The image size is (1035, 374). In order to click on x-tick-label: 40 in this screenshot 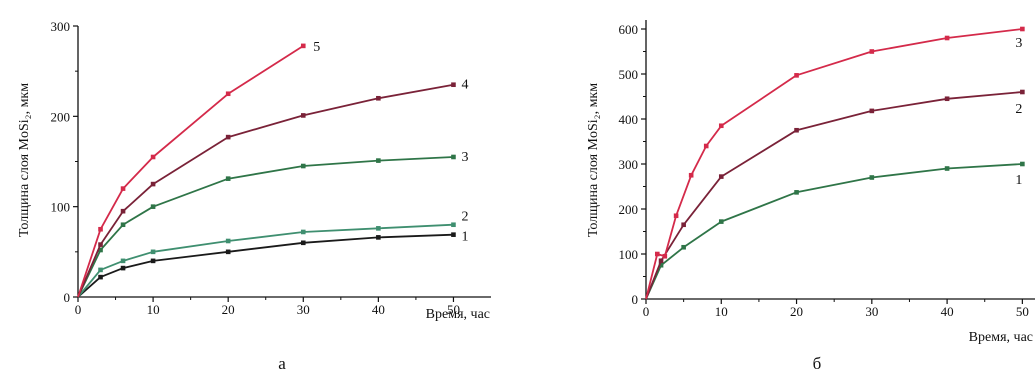, I will do `click(378, 309)`.